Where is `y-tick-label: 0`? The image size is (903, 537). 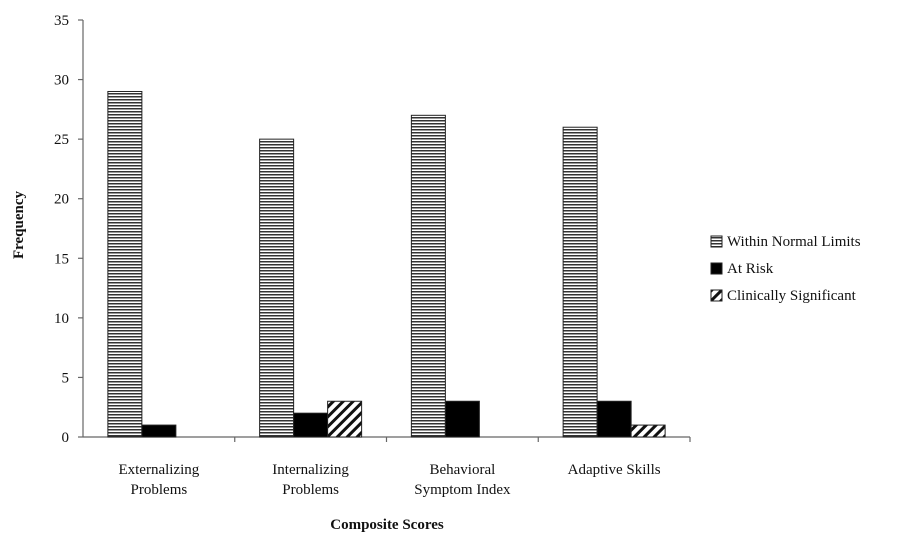 y-tick-label: 0 is located at coordinates (66, 438).